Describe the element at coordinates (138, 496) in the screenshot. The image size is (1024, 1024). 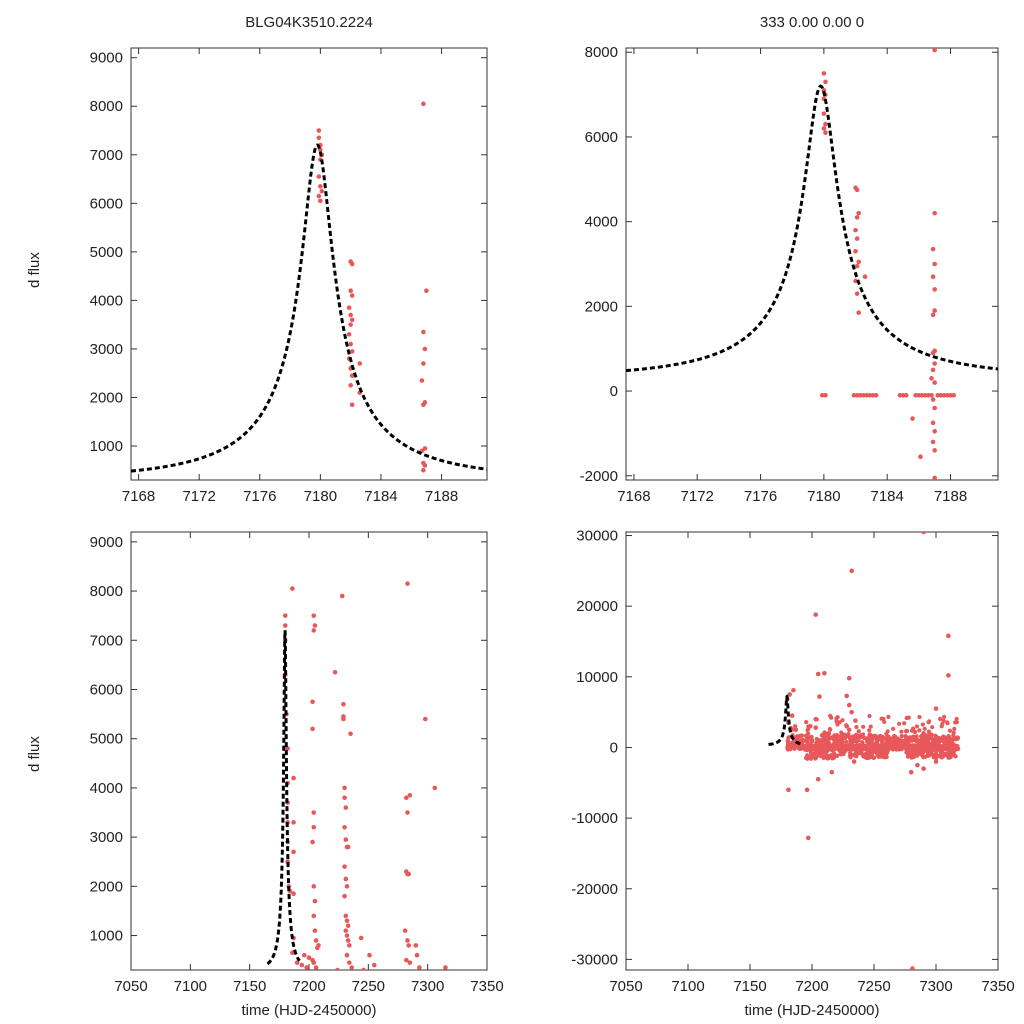
I see `x-tick-label: 7168` at that location.